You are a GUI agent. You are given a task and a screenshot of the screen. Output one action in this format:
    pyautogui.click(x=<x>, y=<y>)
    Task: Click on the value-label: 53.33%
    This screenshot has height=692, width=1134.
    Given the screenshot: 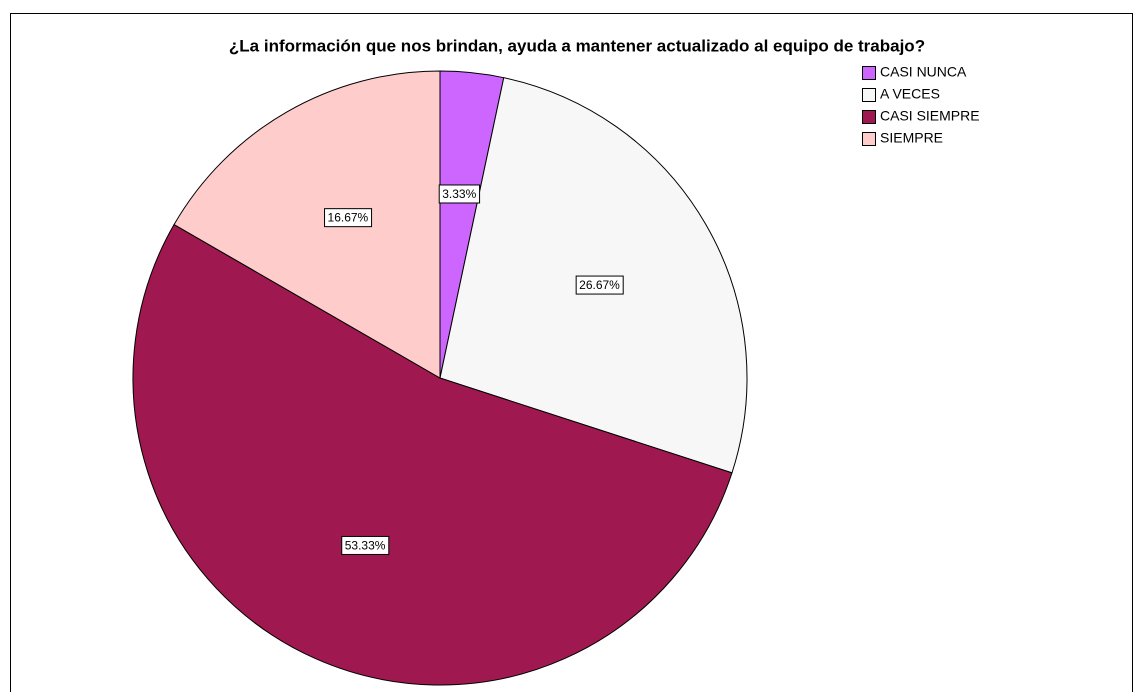 What is the action you would take?
    pyautogui.click(x=365, y=545)
    